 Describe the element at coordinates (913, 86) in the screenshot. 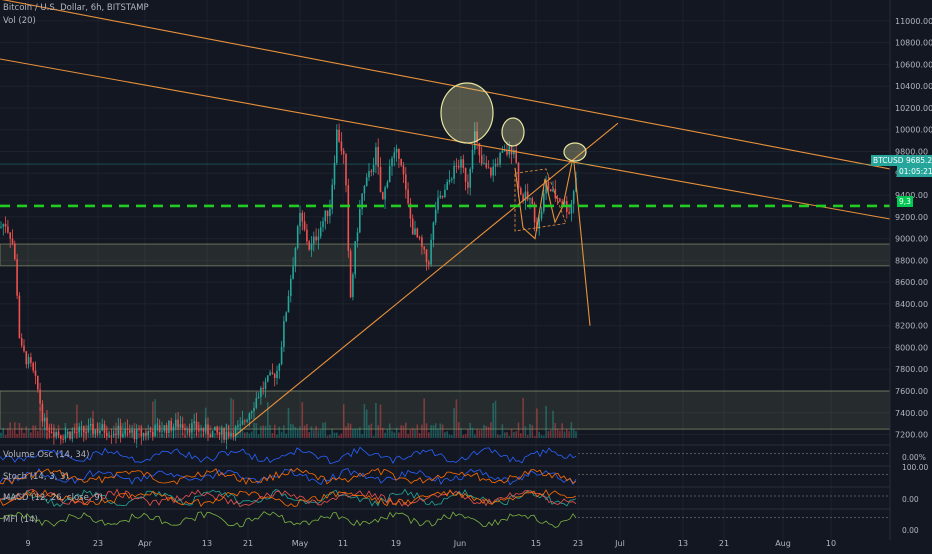

I see `y-tick-label: 10400.00` at that location.